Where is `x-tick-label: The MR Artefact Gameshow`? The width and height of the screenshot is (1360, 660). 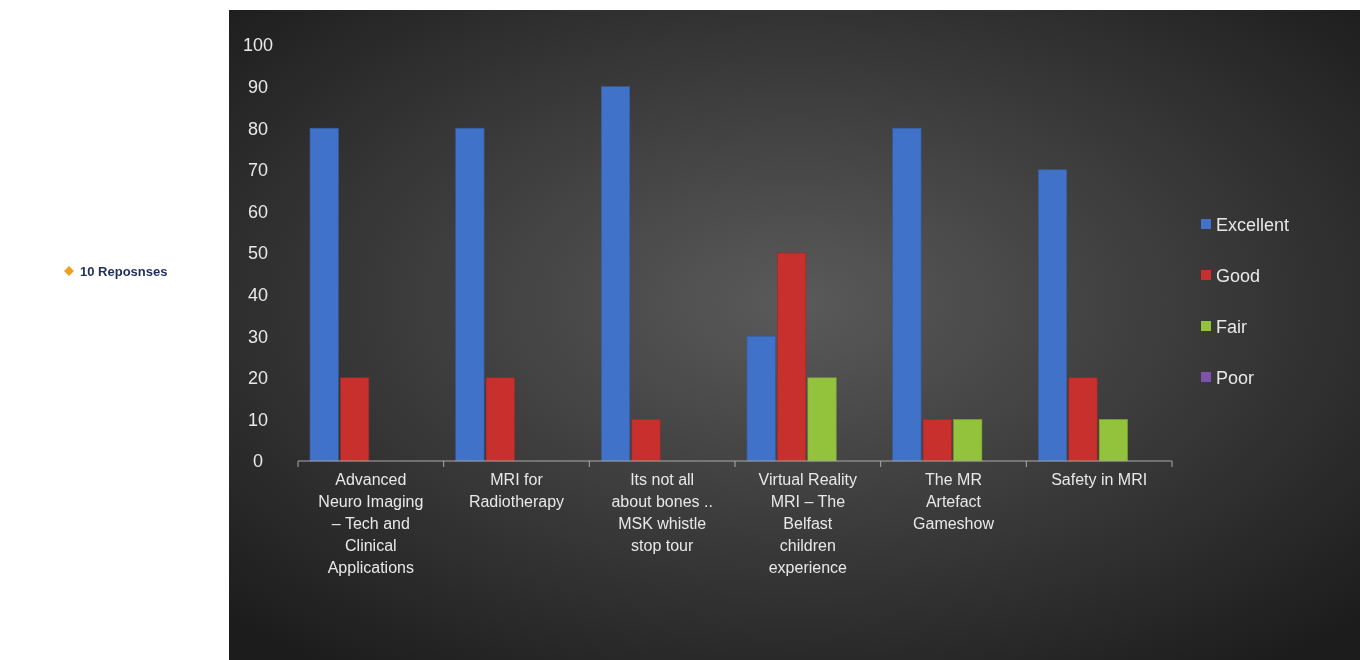 x-tick-label: The MR Artefact Gameshow is located at coordinates (954, 501).